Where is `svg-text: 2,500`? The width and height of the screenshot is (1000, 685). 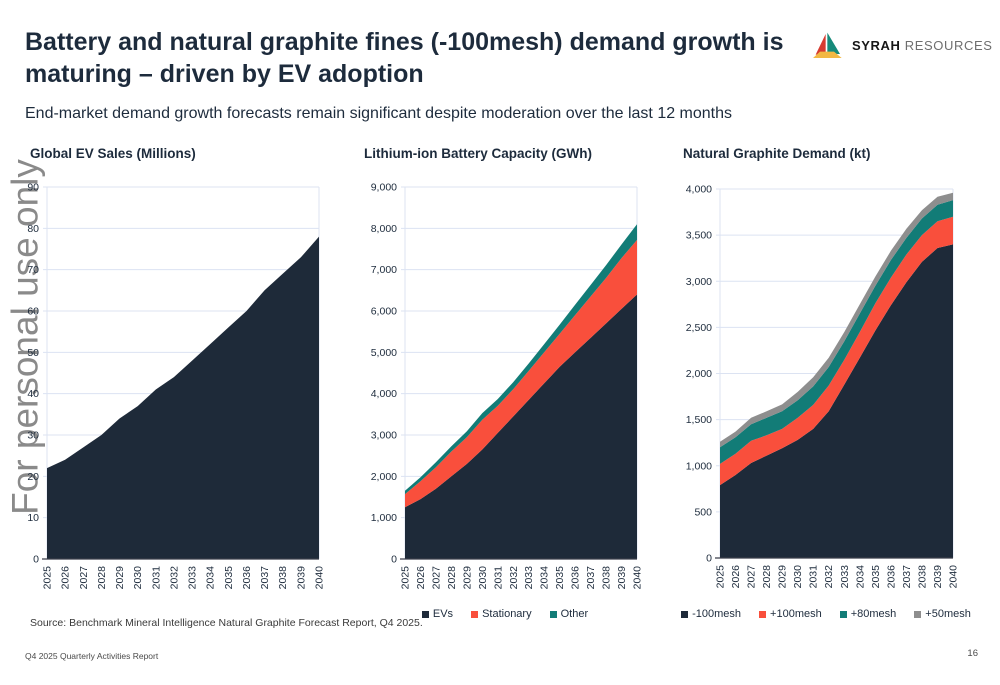
svg-text: 2,500 is located at coordinates (699, 328).